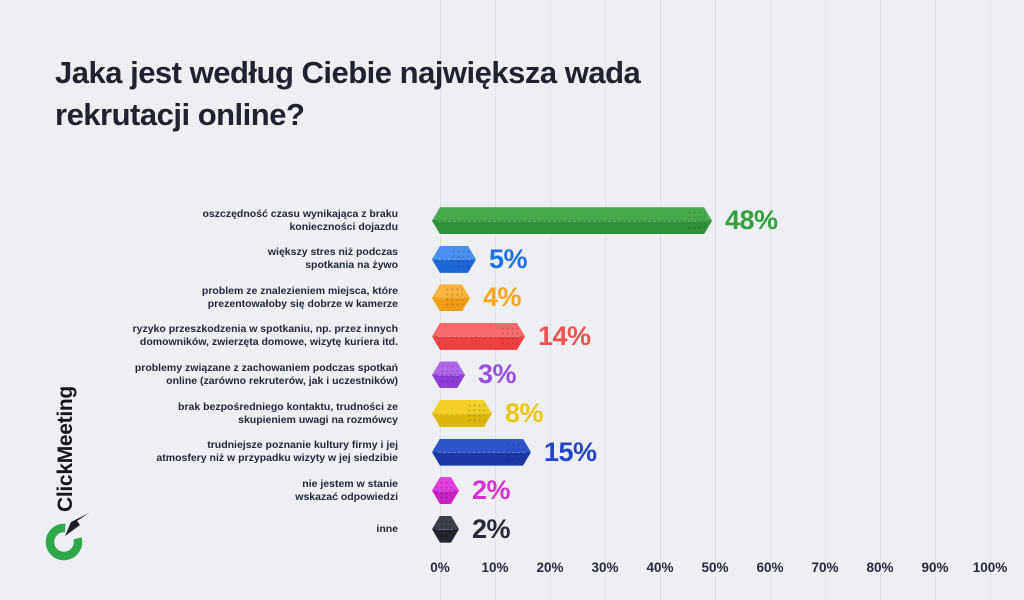  I want to click on value-label: 14%, so click(564, 335).